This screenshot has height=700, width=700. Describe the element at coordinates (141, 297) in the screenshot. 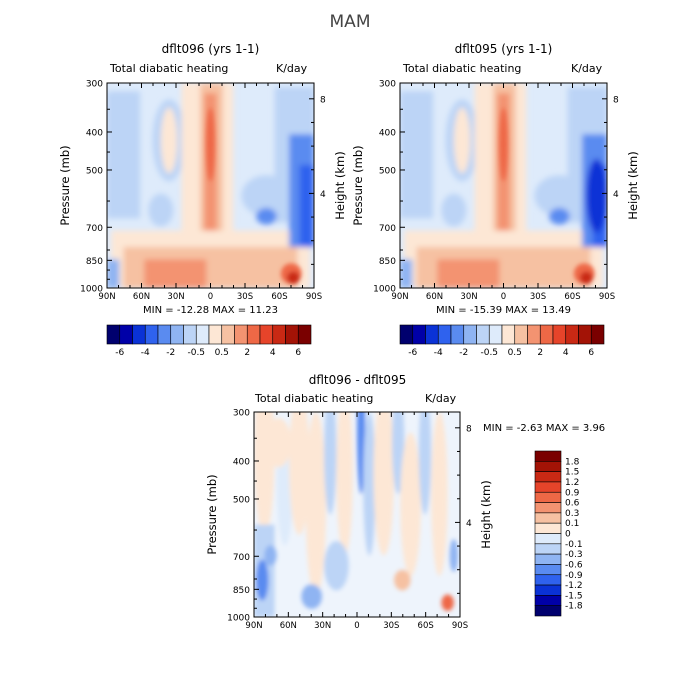

I see `lat-tick-label: 60N` at that location.